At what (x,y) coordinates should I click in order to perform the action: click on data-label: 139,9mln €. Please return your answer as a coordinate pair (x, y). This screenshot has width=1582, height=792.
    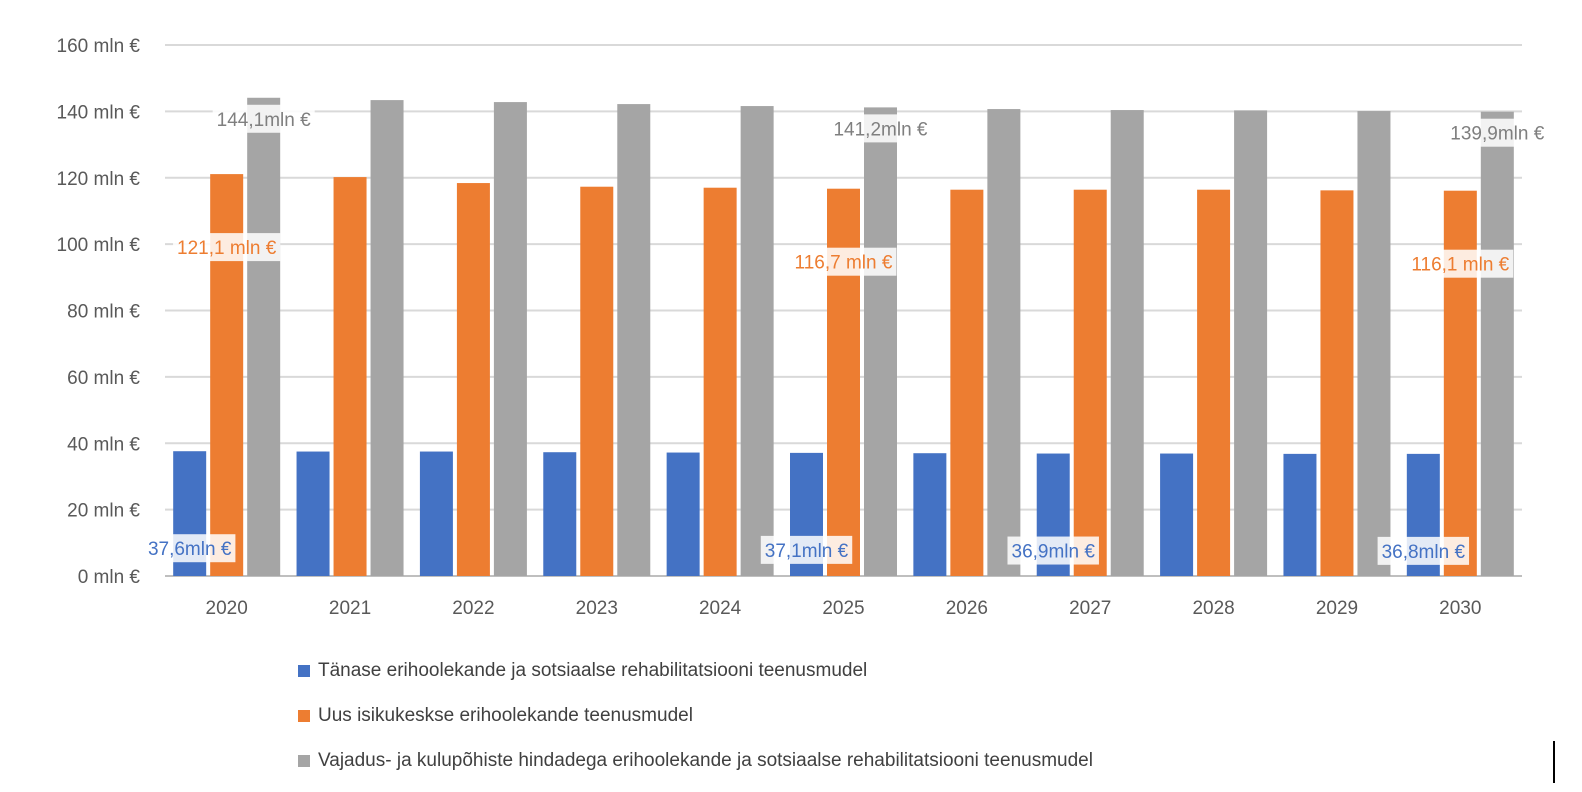
    Looking at the image, I should click on (1497, 134).